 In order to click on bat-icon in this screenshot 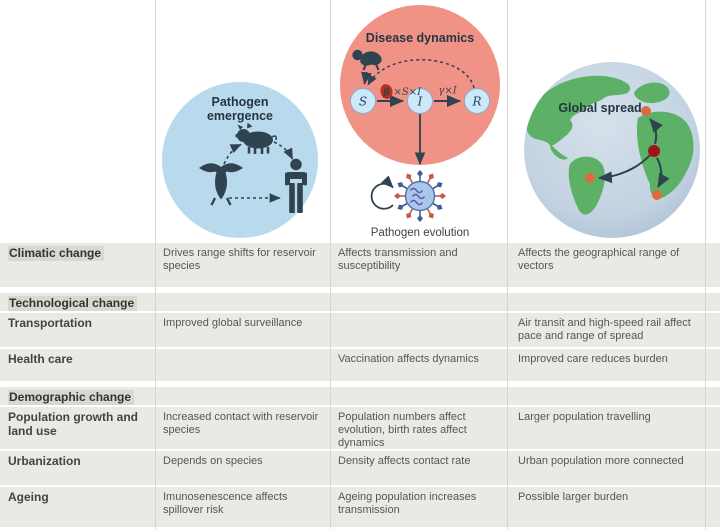, I will do `click(221, 184)`.